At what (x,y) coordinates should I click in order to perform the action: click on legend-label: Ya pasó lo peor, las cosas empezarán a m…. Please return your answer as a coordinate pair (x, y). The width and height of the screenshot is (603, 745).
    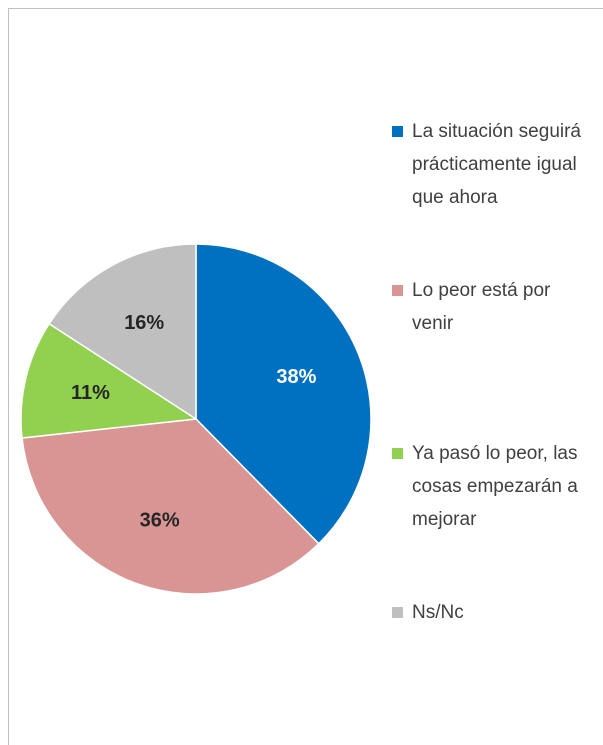
    Looking at the image, I should click on (495, 486).